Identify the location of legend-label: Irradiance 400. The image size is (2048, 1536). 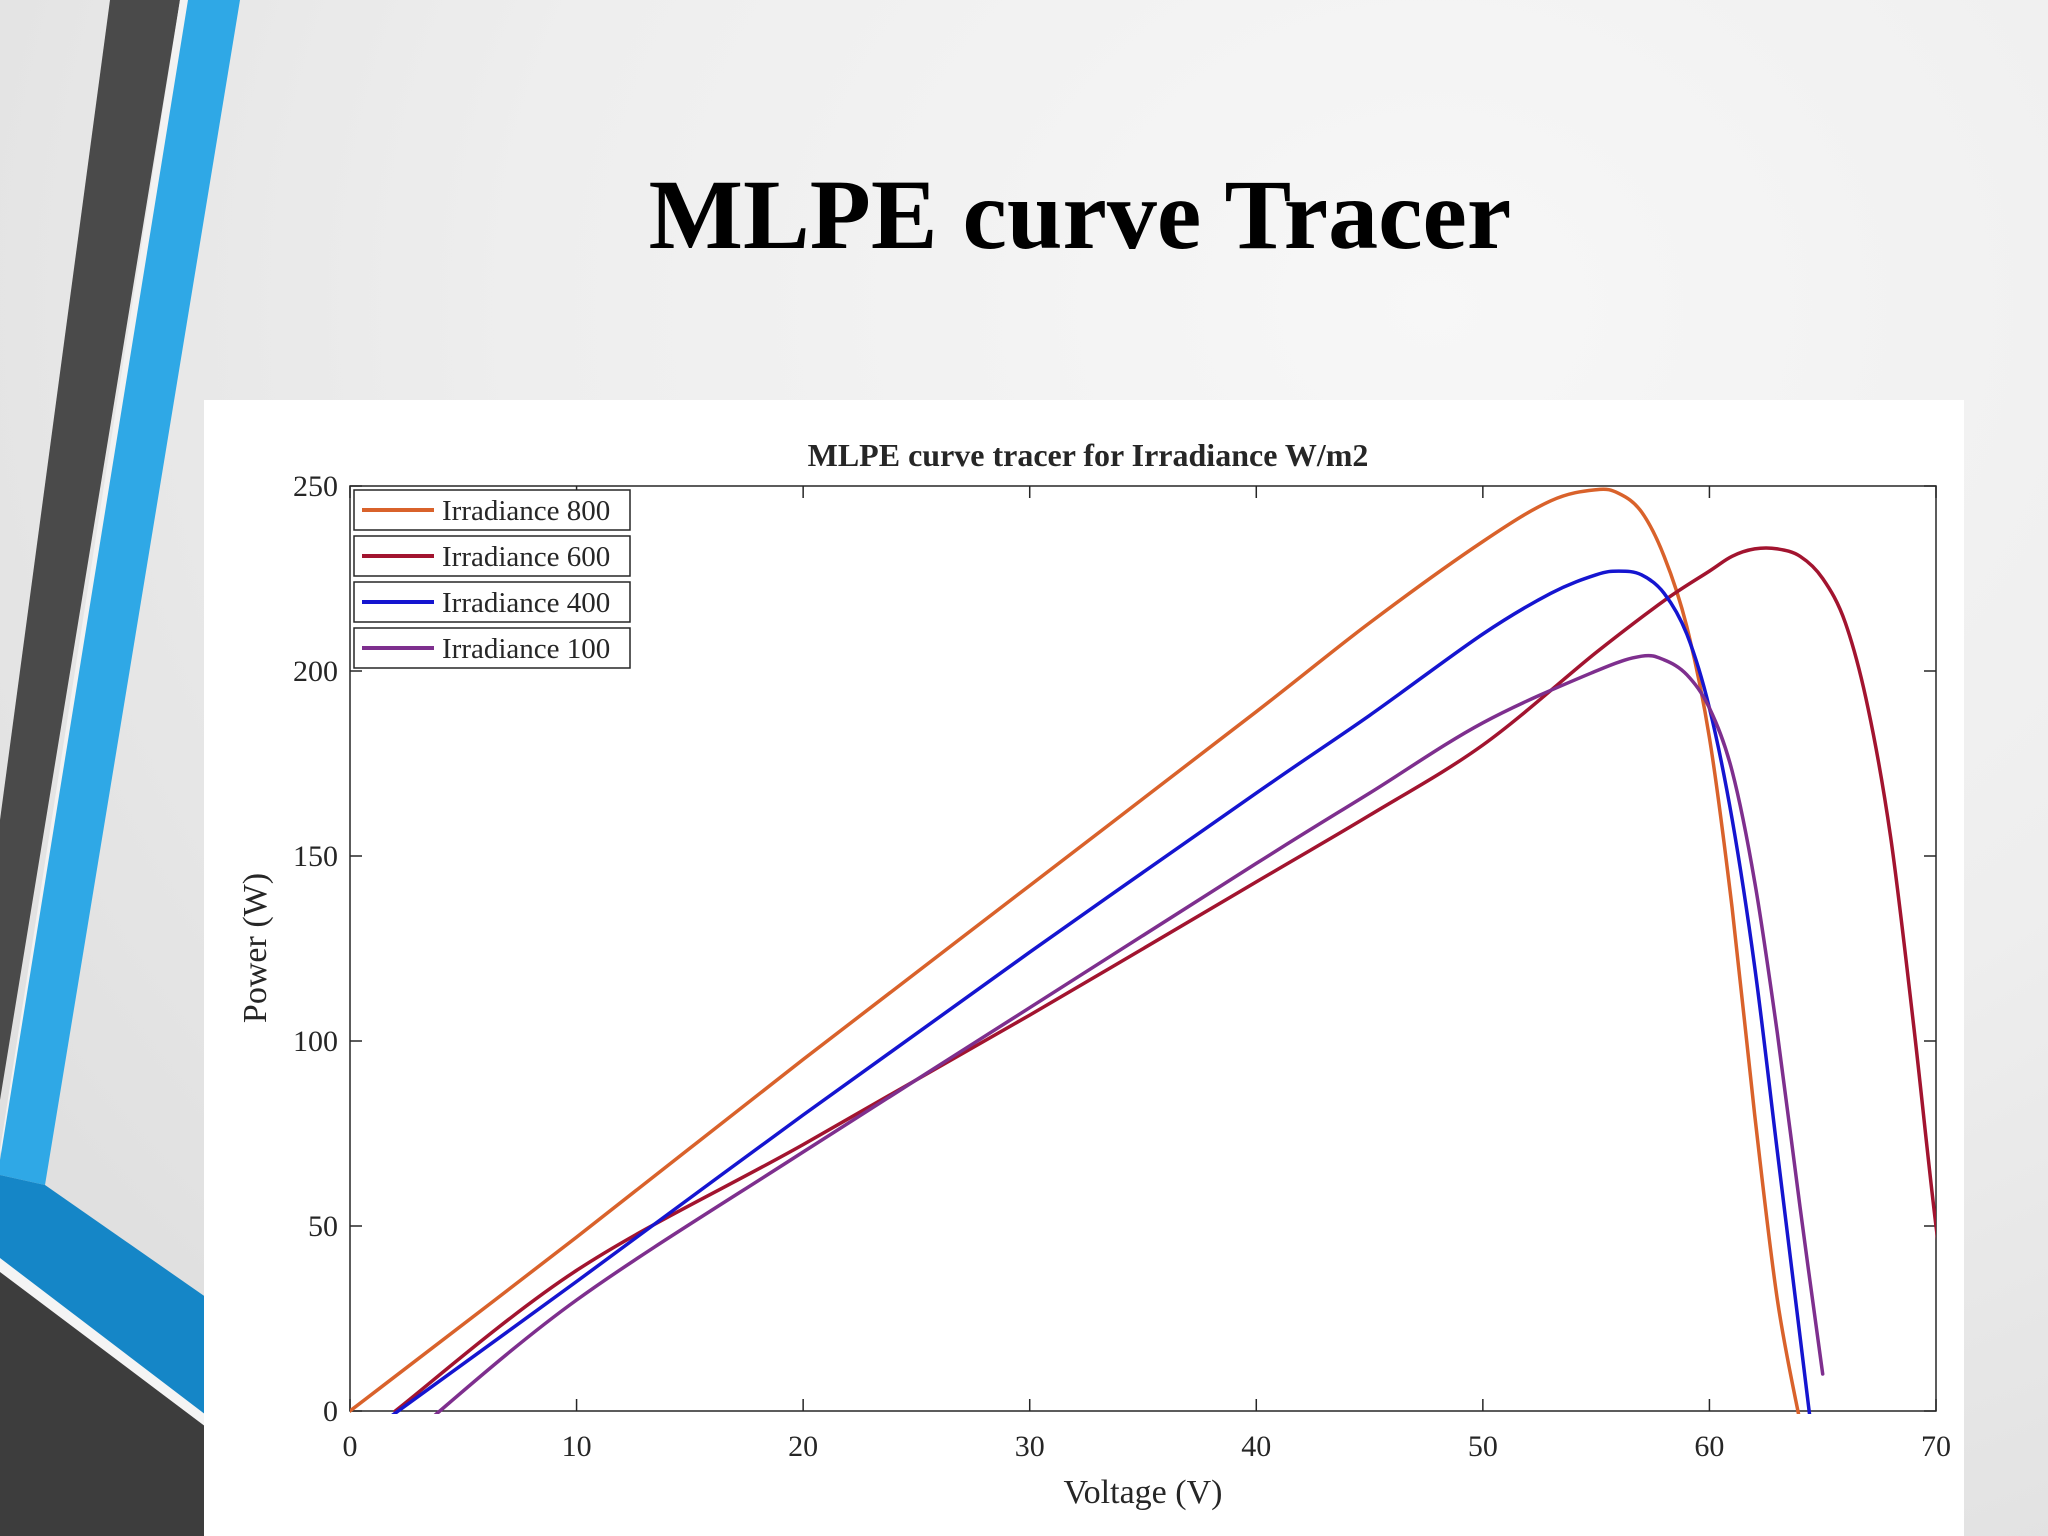
(526, 603).